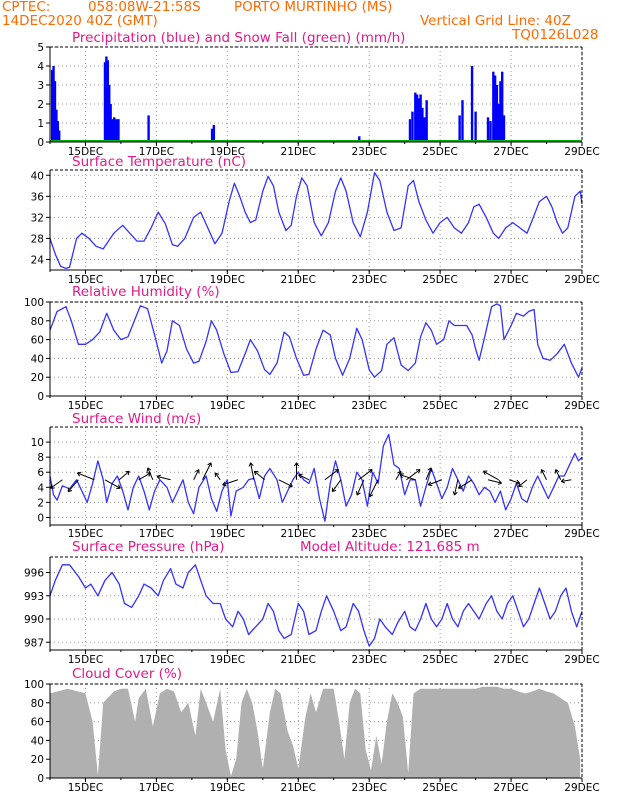 Image resolution: width=618 pixels, height=800 pixels. I want to click on header-model-code: TQ0126L028, so click(555, 35).